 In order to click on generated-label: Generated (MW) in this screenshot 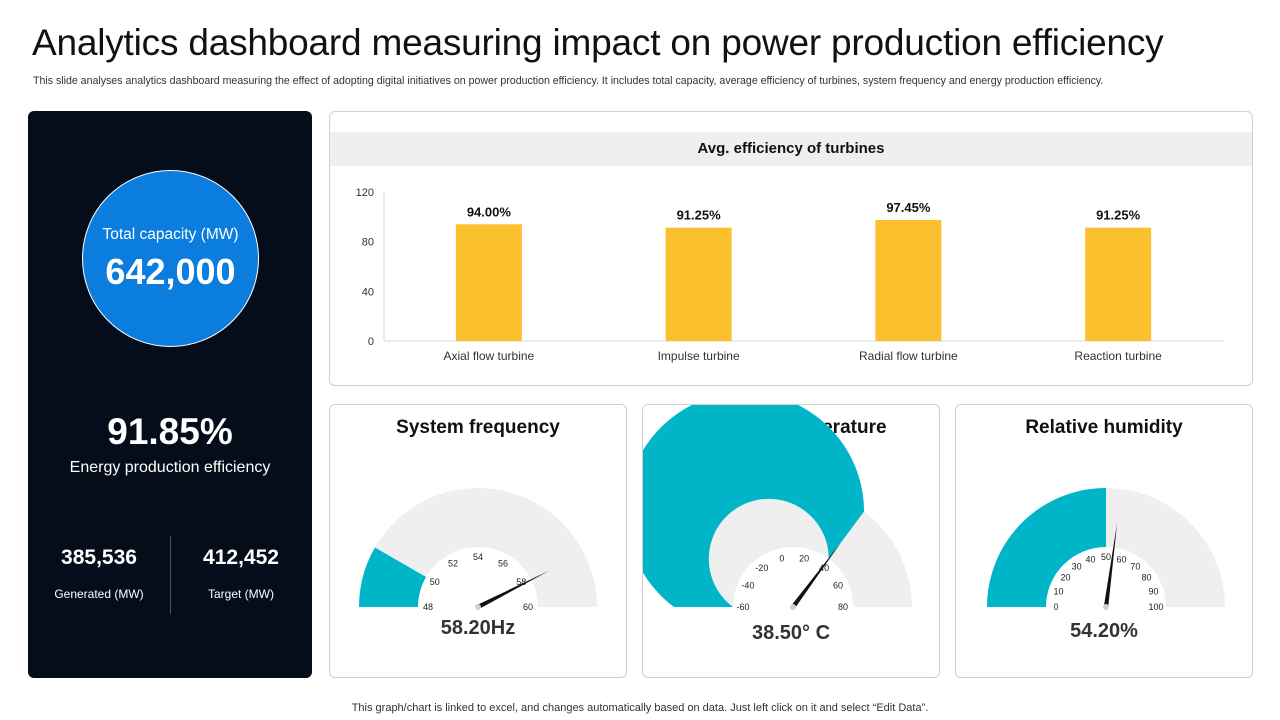, I will do `click(99, 594)`.